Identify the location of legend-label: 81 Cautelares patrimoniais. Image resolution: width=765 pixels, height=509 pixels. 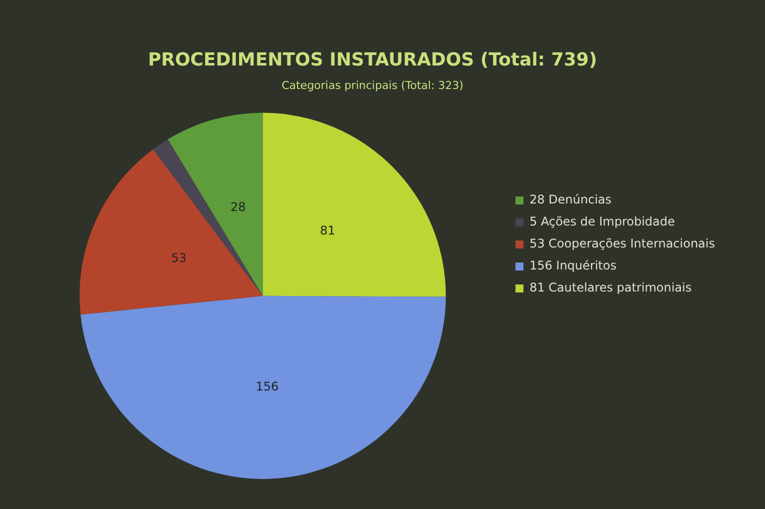
(610, 287).